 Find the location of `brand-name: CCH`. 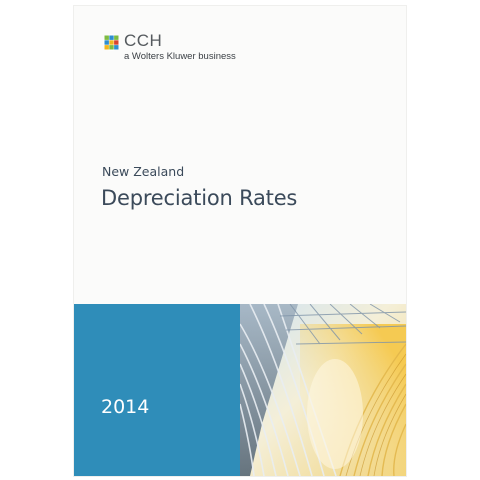

brand-name: CCH is located at coordinates (143, 40).